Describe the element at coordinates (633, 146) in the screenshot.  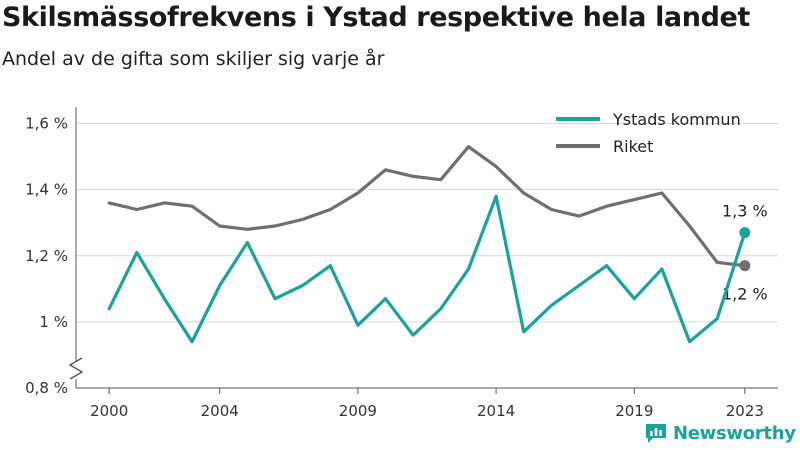
I see `legend-label-riket: Riket` at that location.